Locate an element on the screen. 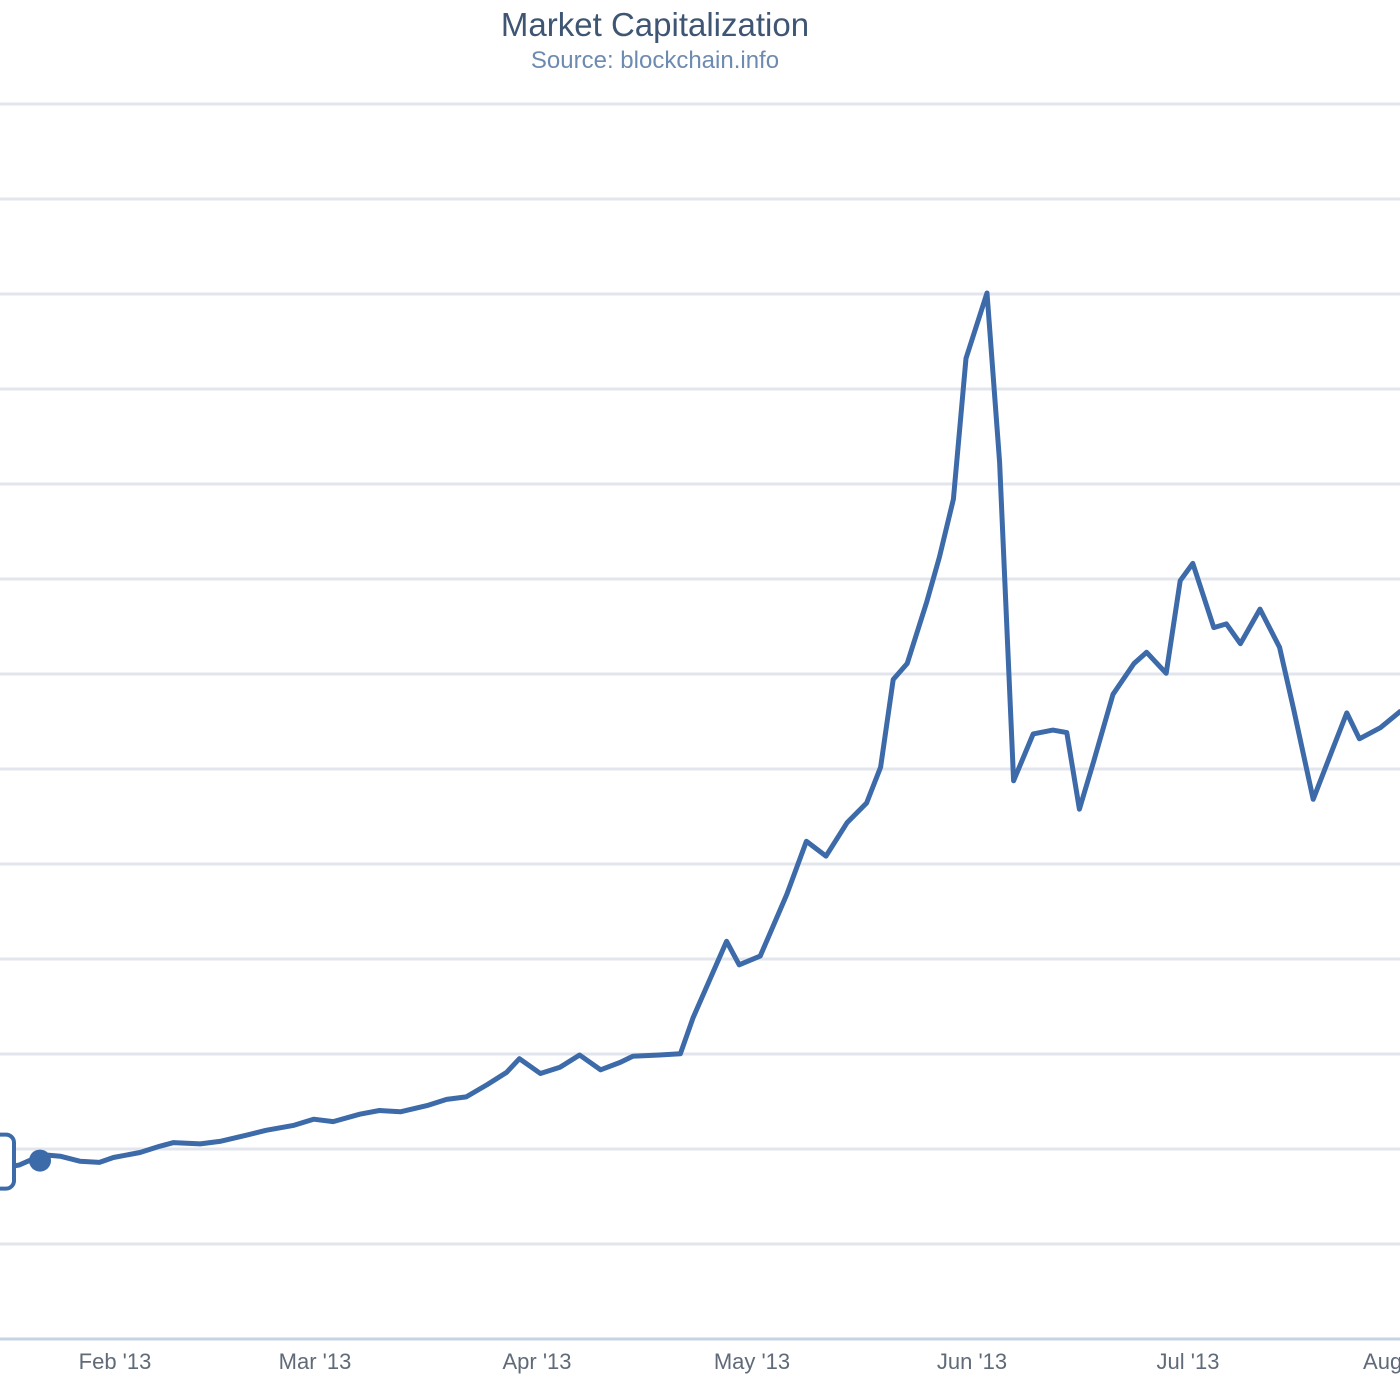  x-tick-label: Apr '13 is located at coordinates (536, 1361).